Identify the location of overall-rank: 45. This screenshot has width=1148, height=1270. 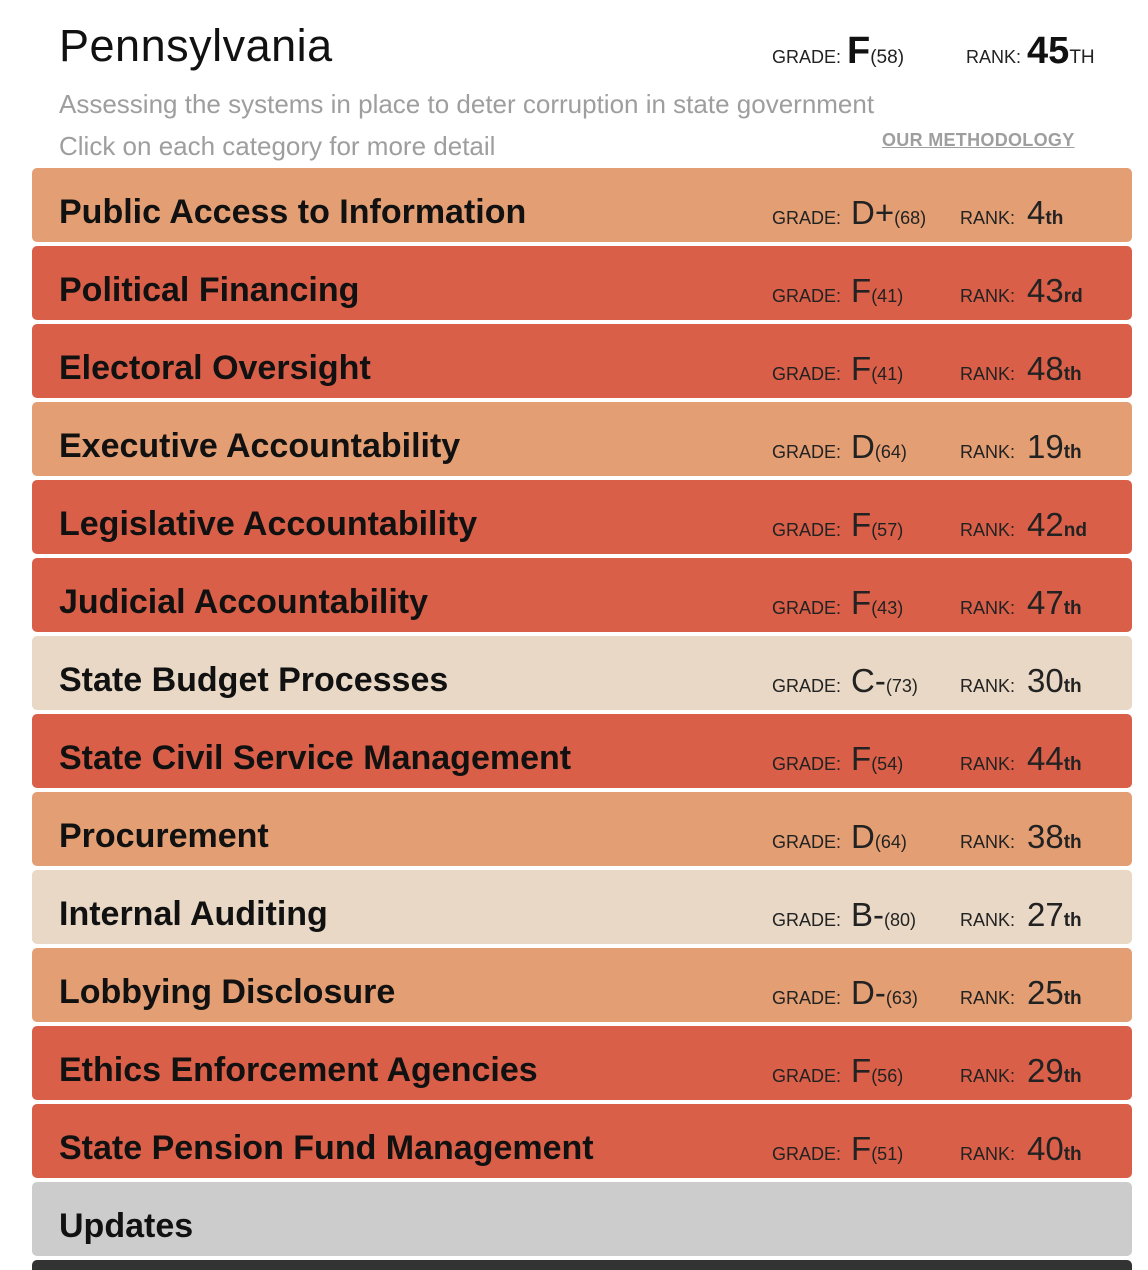
(1048, 51).